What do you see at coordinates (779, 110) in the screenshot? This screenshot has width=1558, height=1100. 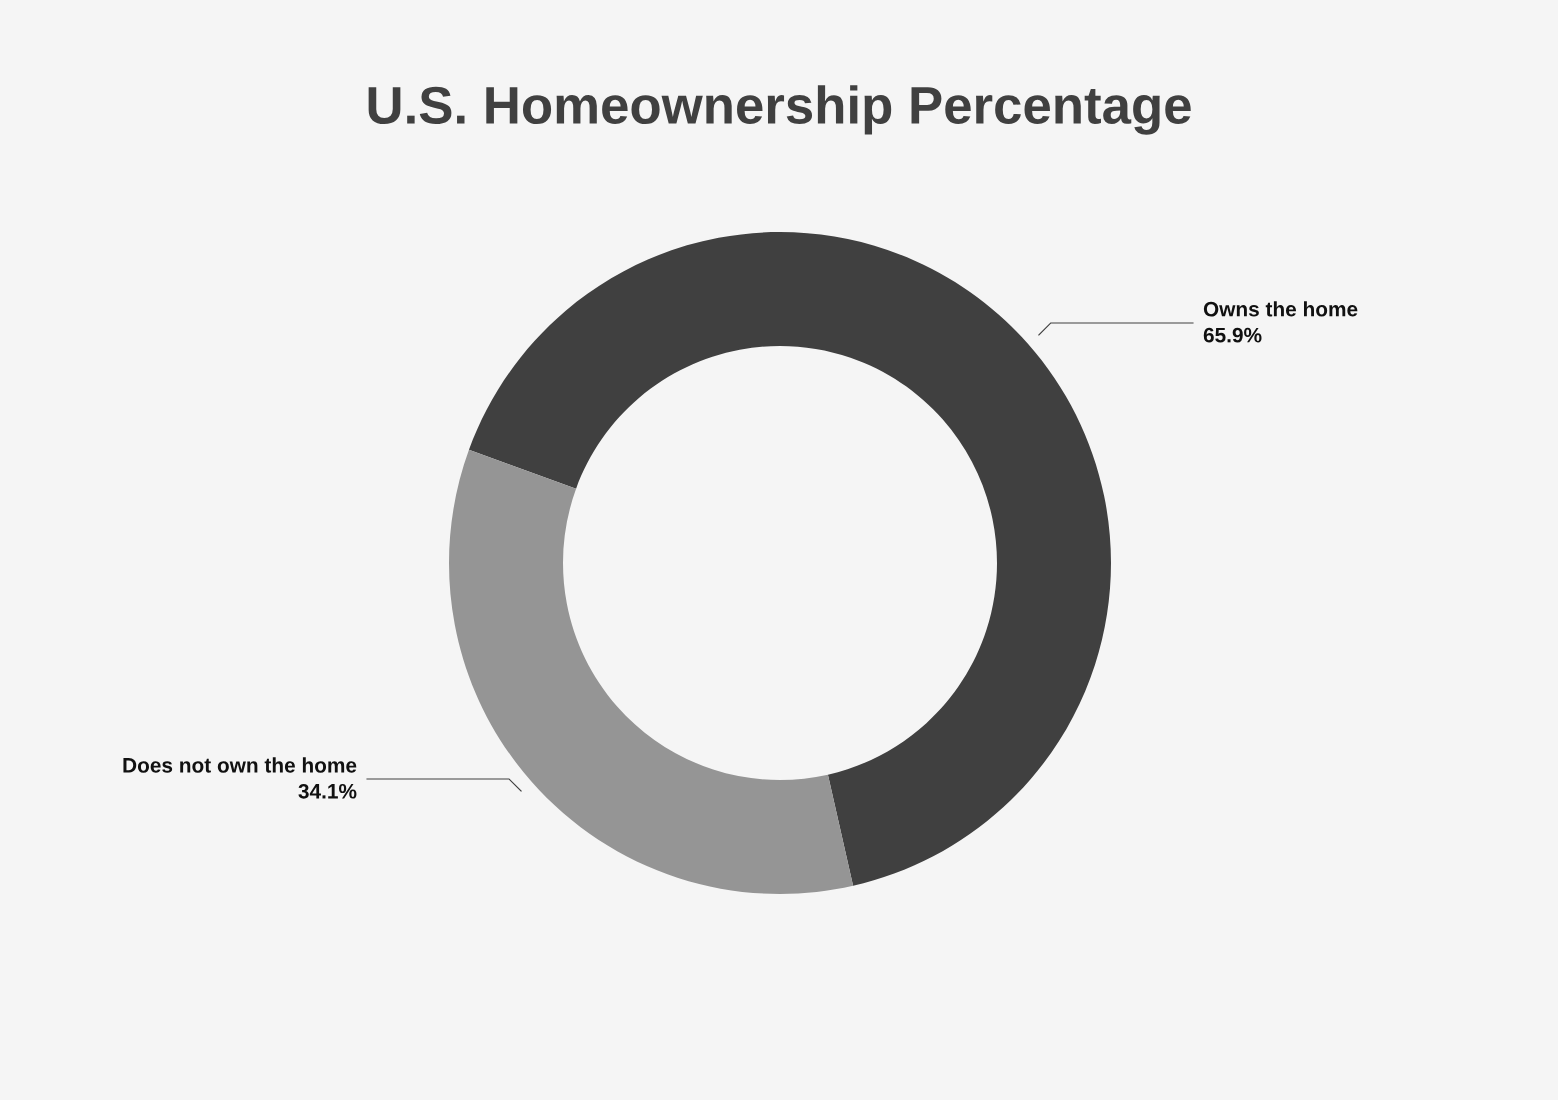 I see `chart-title: U.S. Homeownership Percentage` at bounding box center [779, 110].